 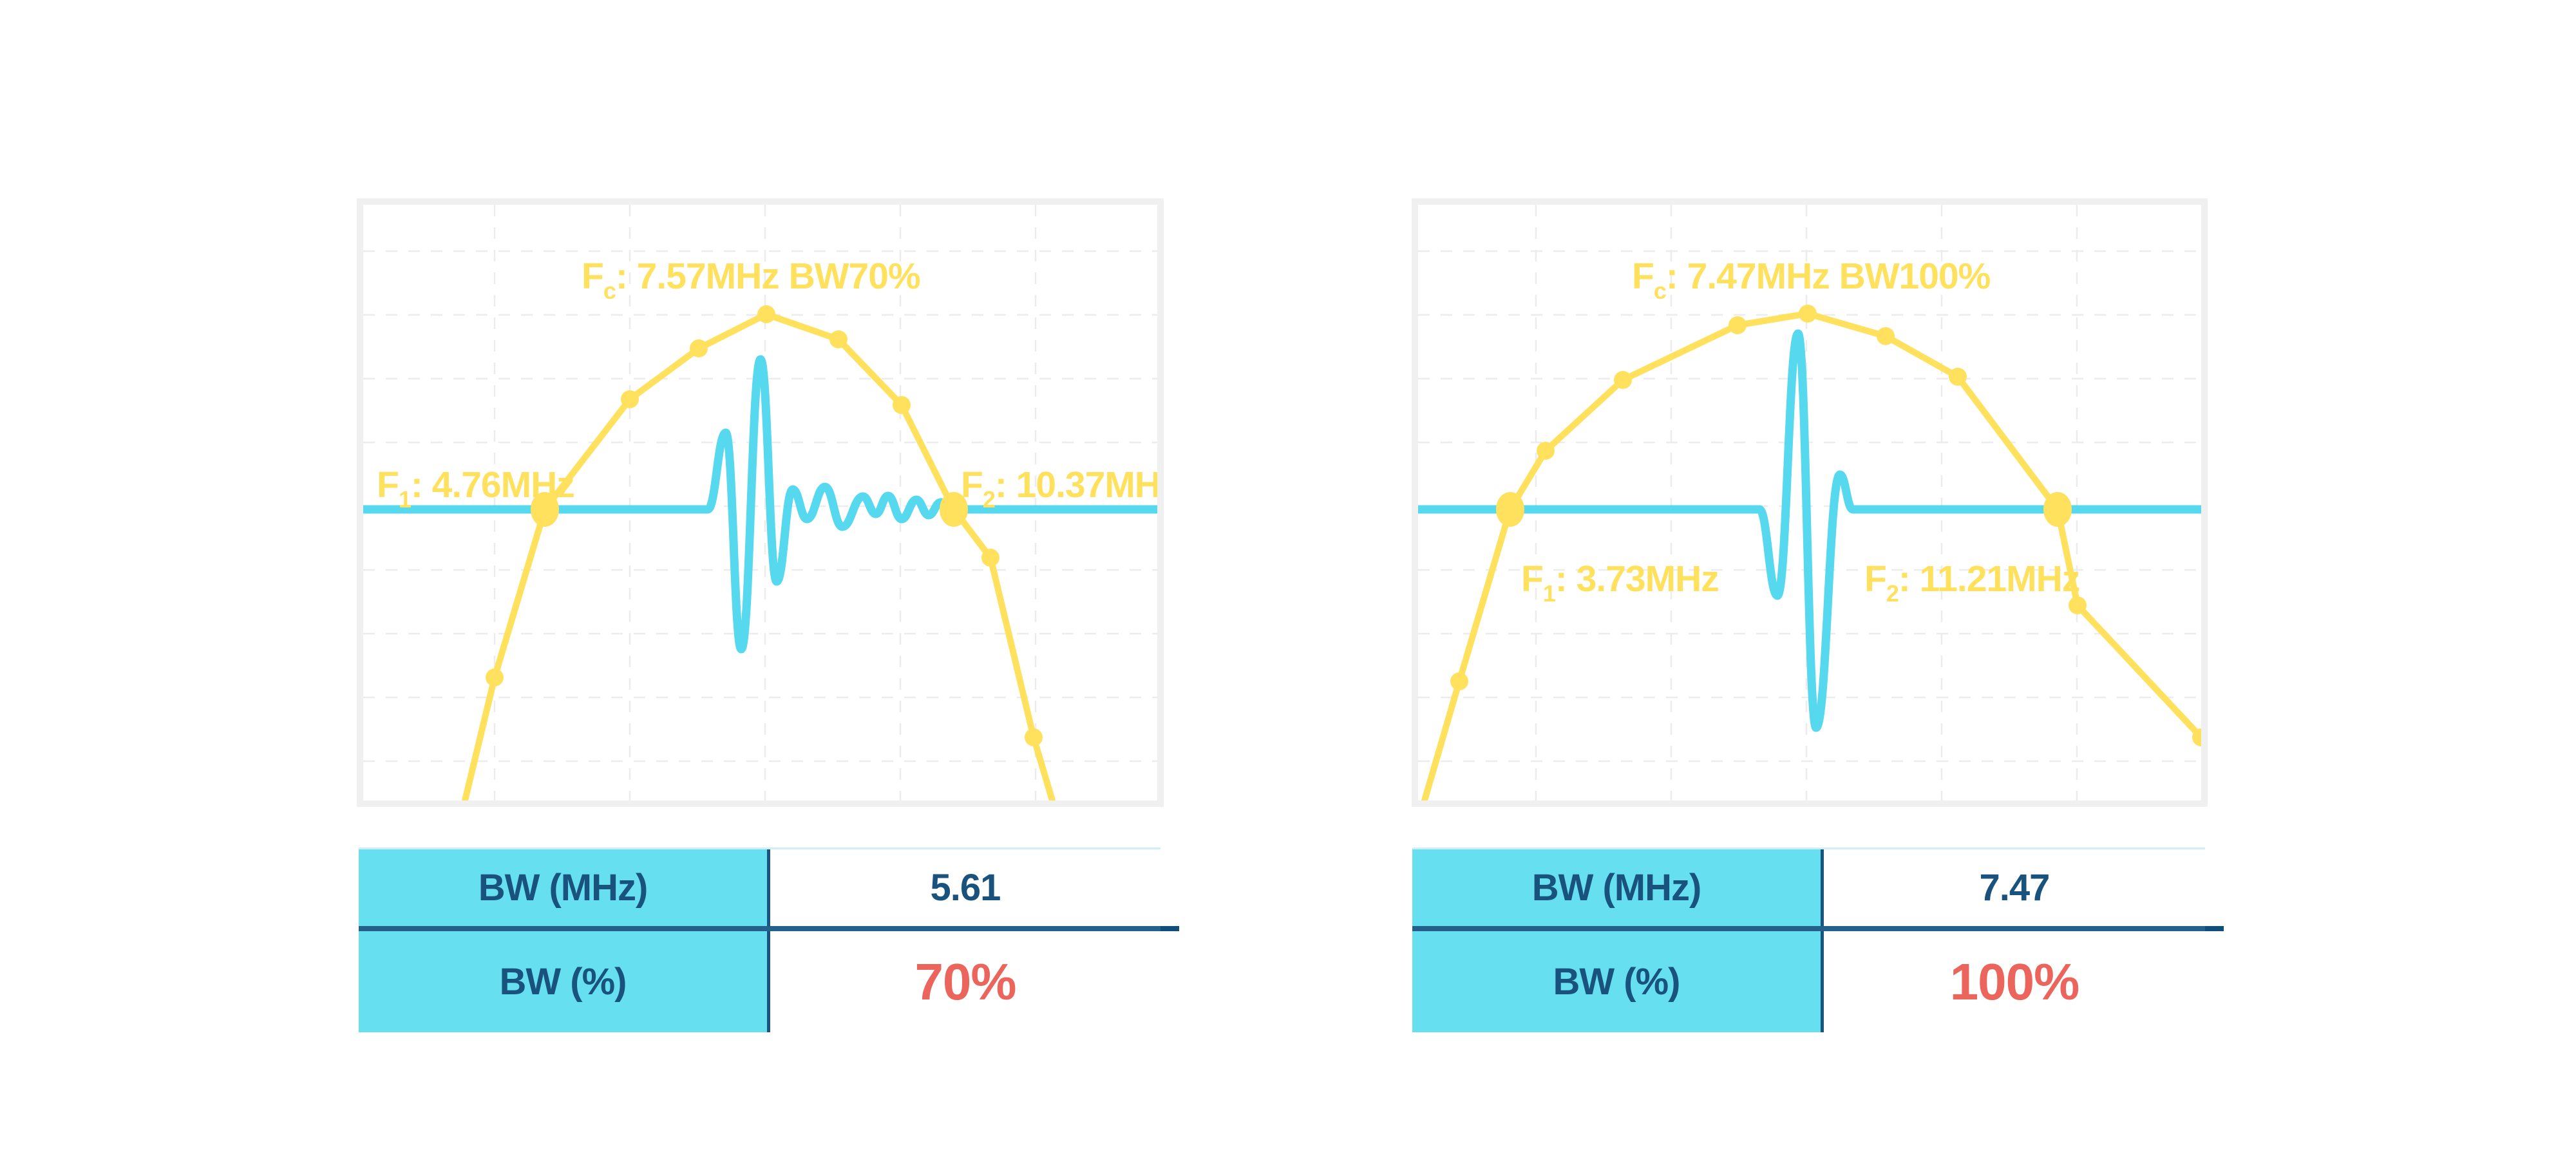 I want to click on right-f2-label: F2: 11.21MHz, so click(x=1971, y=582).